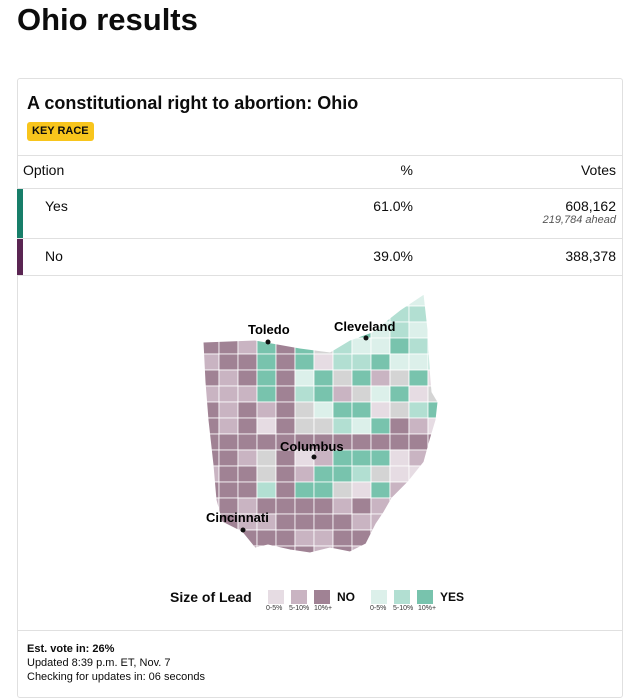 The height and width of the screenshot is (698, 631). I want to click on legend-label: YES, so click(452, 597).